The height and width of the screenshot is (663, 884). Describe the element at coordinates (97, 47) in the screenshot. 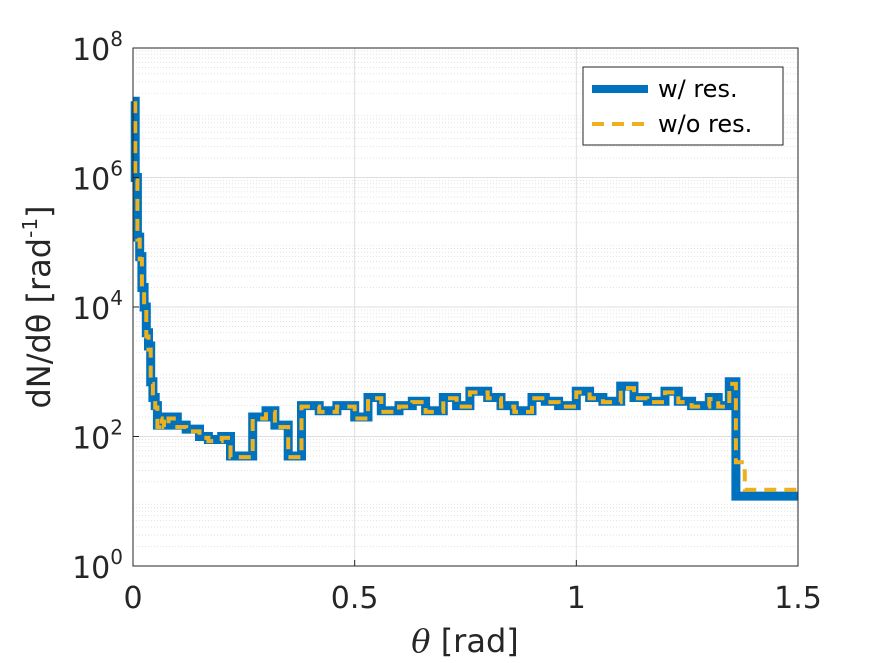

I see `y-tick-label: 10⁸` at that location.